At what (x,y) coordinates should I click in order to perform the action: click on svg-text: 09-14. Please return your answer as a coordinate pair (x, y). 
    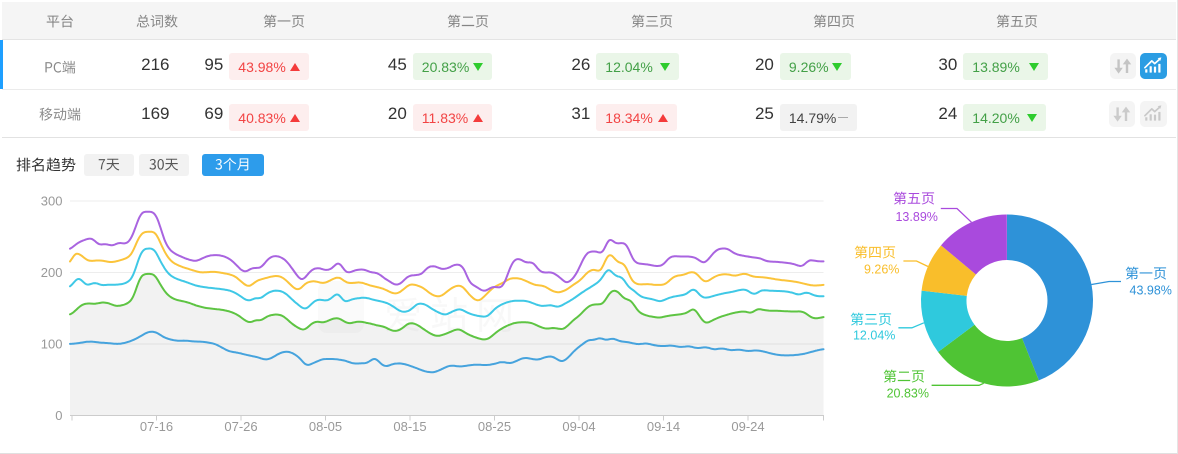
    Looking at the image, I should click on (663, 426).